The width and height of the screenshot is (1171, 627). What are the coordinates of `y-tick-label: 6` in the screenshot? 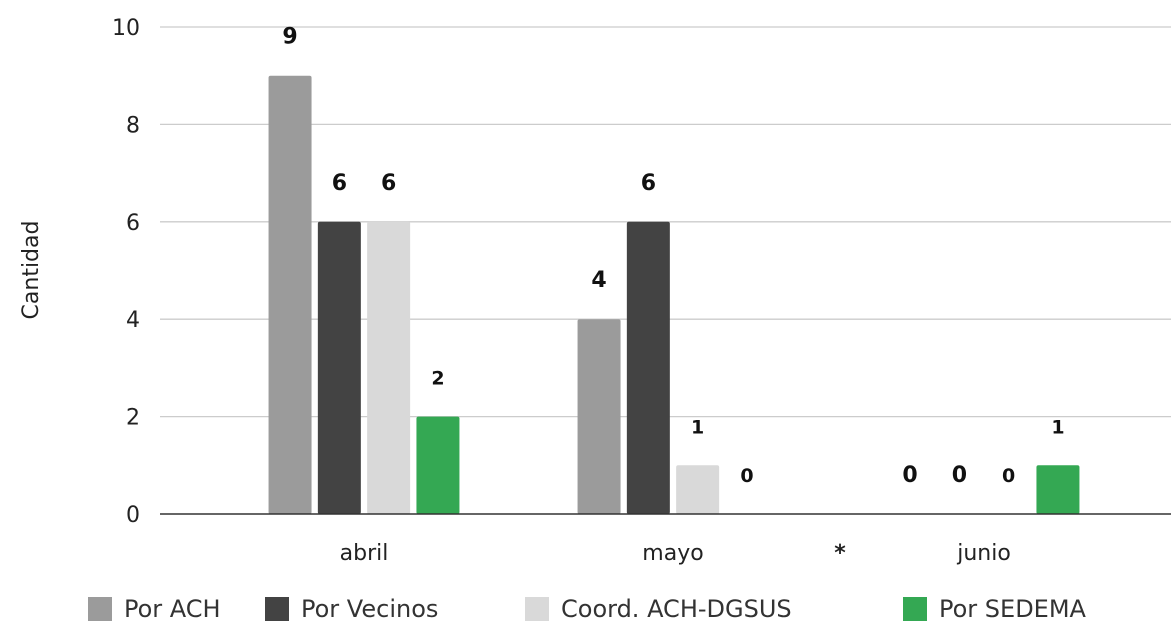 It's located at (133, 223).